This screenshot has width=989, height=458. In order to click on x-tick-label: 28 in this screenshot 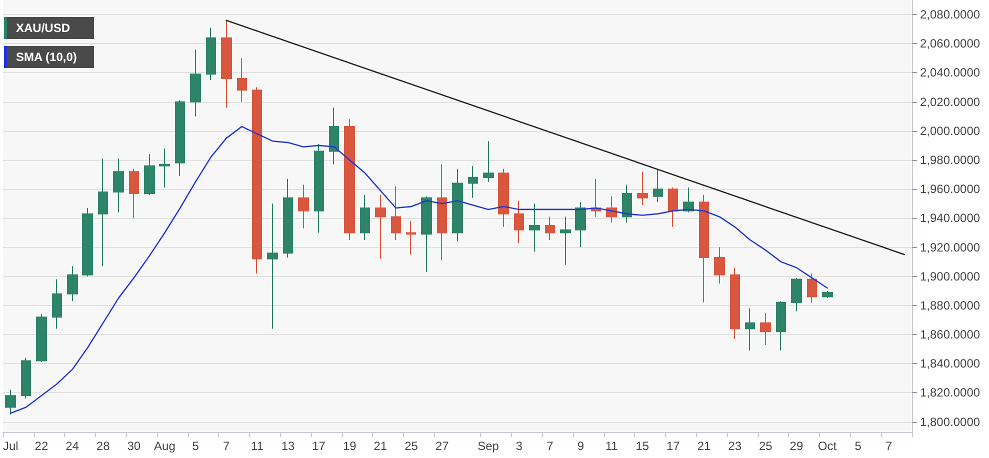, I will do `click(103, 446)`.